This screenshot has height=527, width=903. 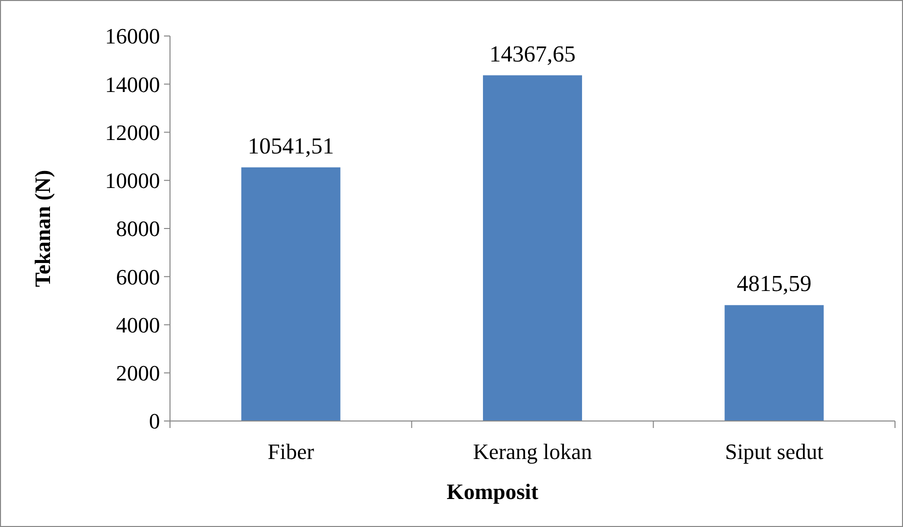 I want to click on y-axis-title: Tekanan (N), so click(x=42, y=229).